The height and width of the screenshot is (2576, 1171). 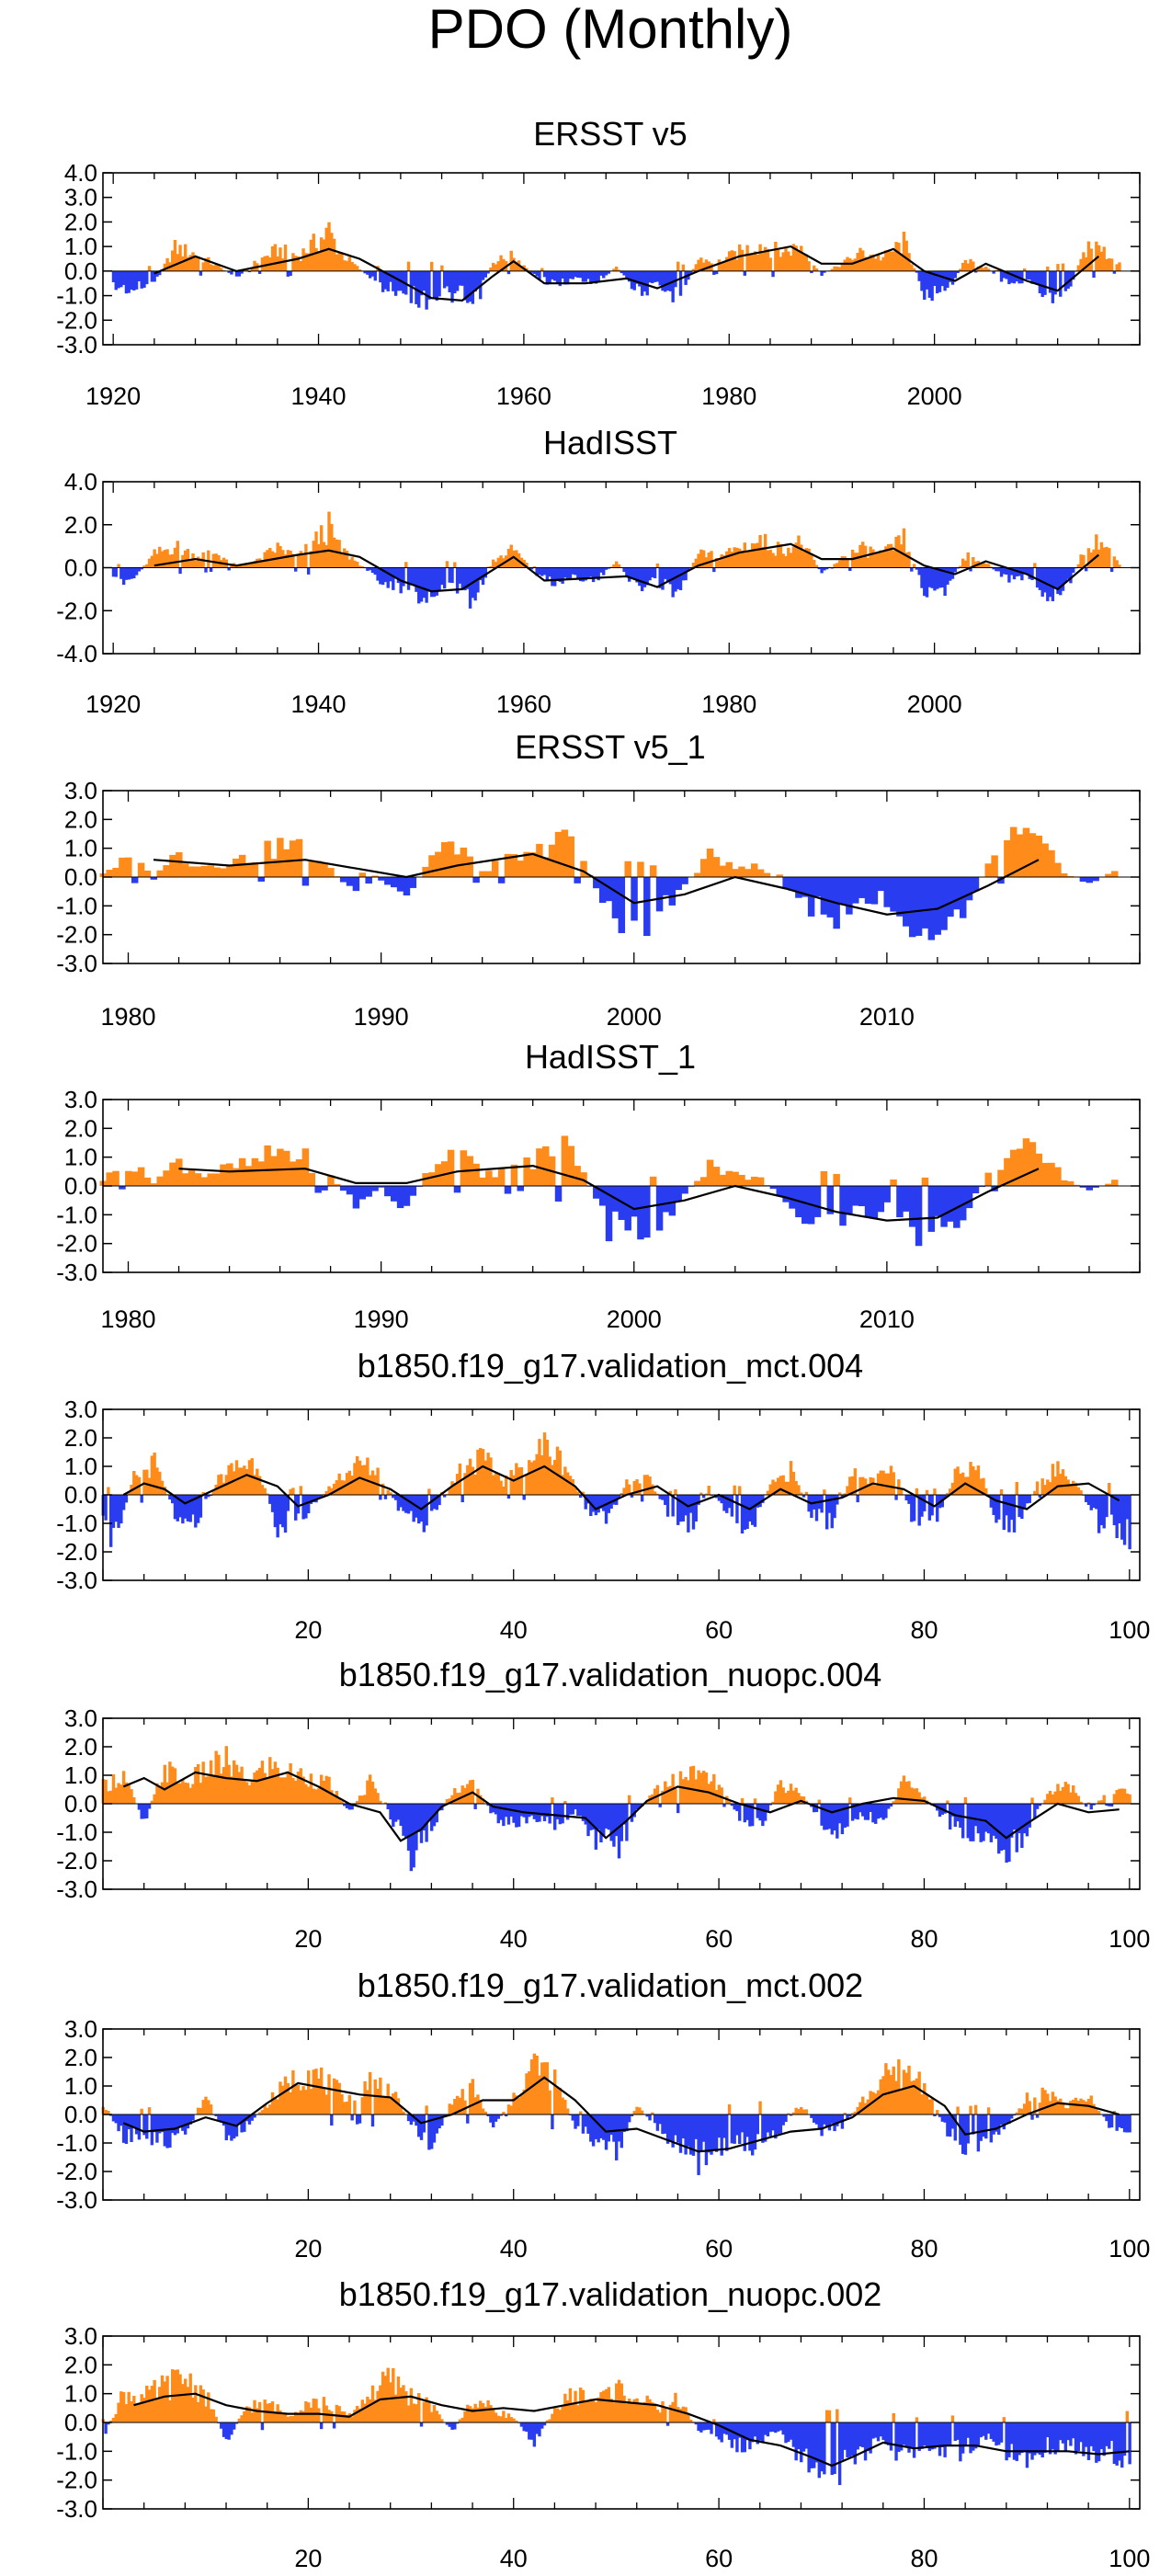 I want to click on x-tick-label: 1990, so click(x=381, y=1017).